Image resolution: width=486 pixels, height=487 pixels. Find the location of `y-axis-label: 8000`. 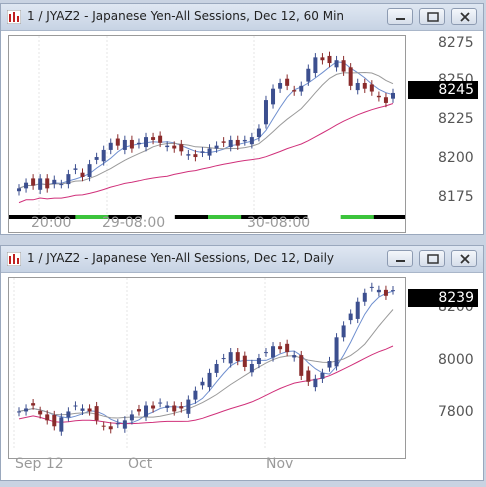

y-axis-label: 8000 is located at coordinates (456, 360).